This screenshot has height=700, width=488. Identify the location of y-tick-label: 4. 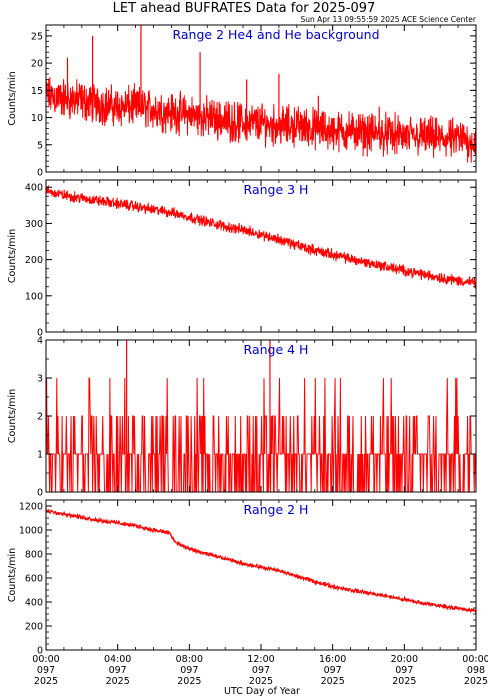
(40, 341).